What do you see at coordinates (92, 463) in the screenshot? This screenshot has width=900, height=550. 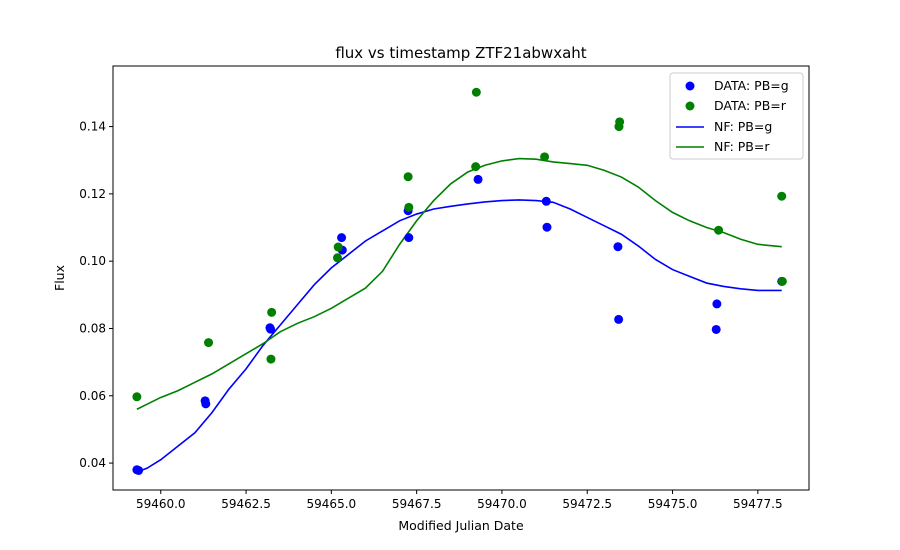 I see `y-tick-label: 0.04` at bounding box center [92, 463].